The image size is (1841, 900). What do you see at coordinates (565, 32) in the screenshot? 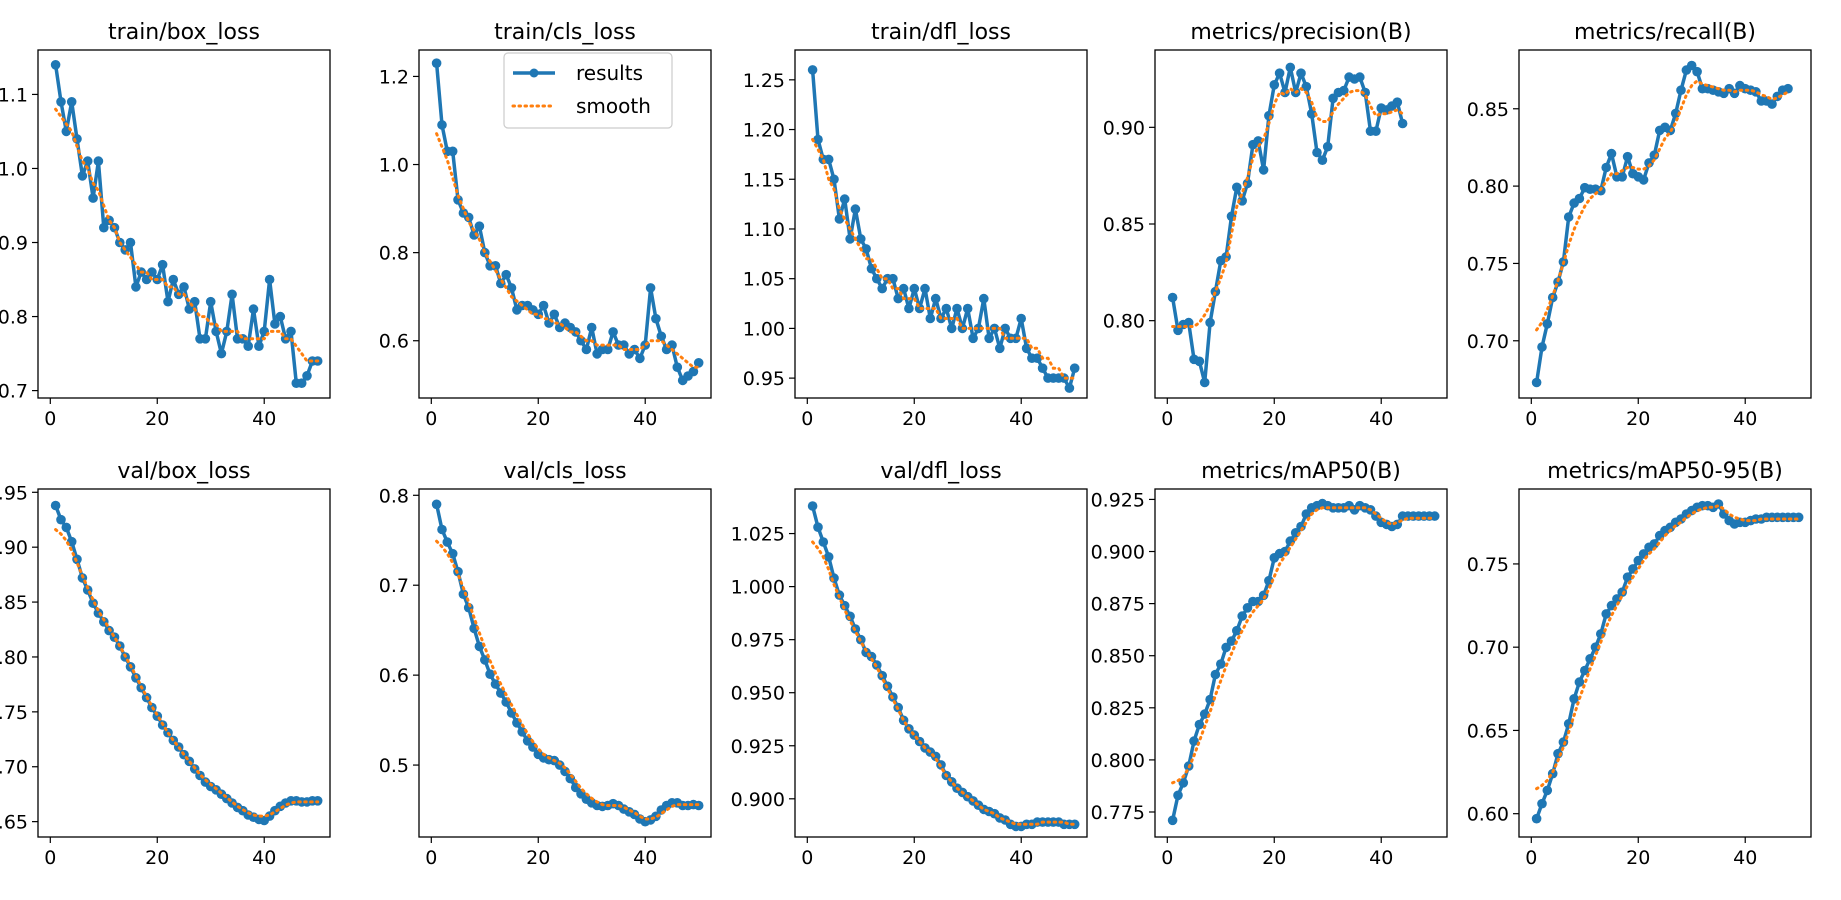
I see `panel-title: train/cls_loss` at bounding box center [565, 32].